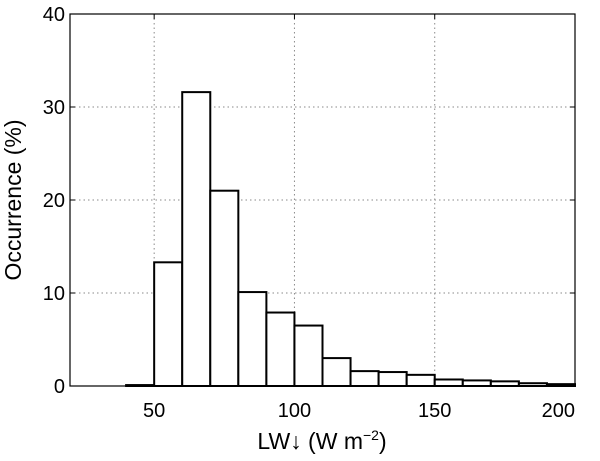  Describe the element at coordinates (54, 15) in the screenshot. I see `y-tick-label: 40` at that location.